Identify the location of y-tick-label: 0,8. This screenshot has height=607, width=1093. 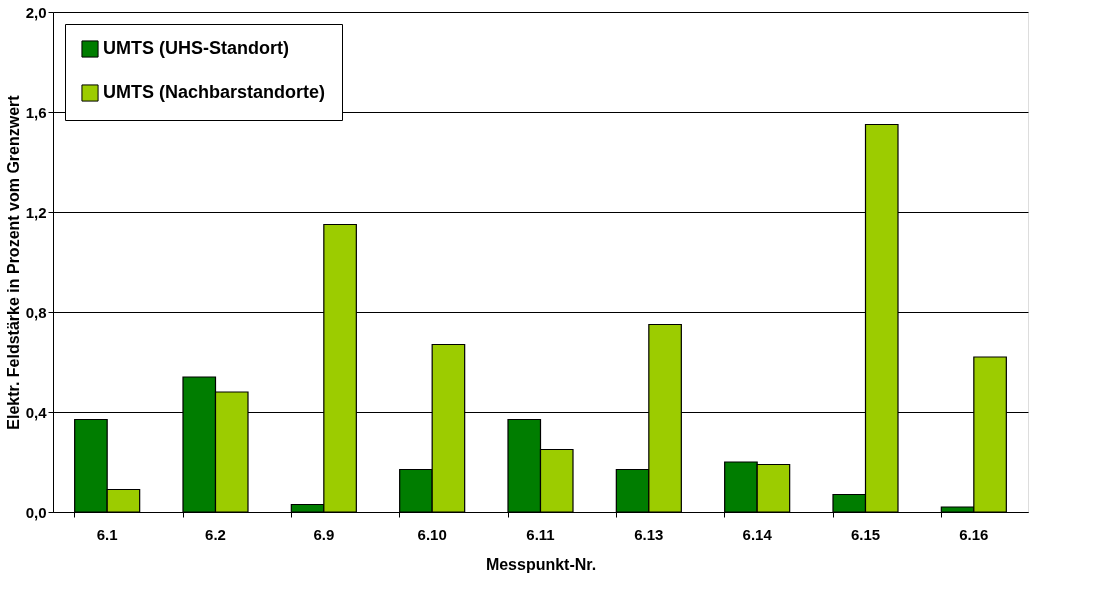
(36, 312).